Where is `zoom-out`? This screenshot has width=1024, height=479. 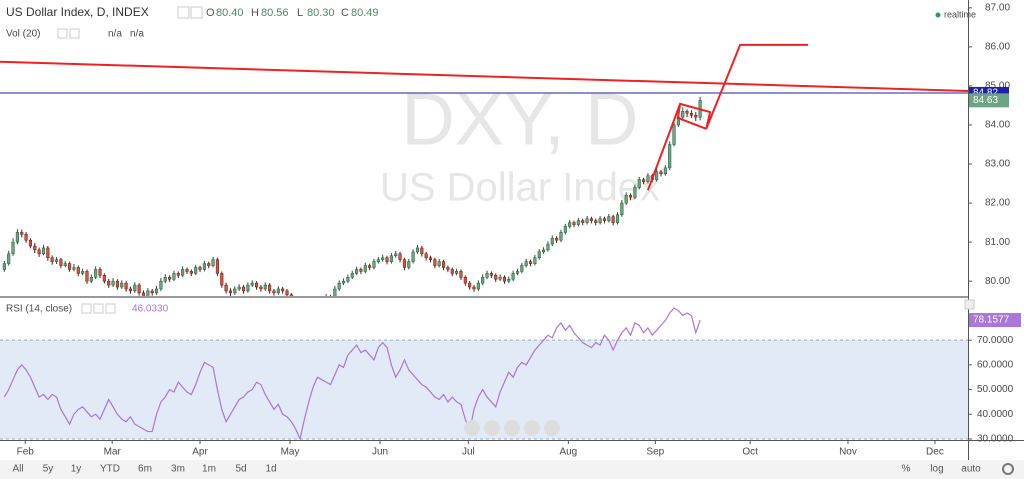 zoom-out is located at coordinates (492, 428).